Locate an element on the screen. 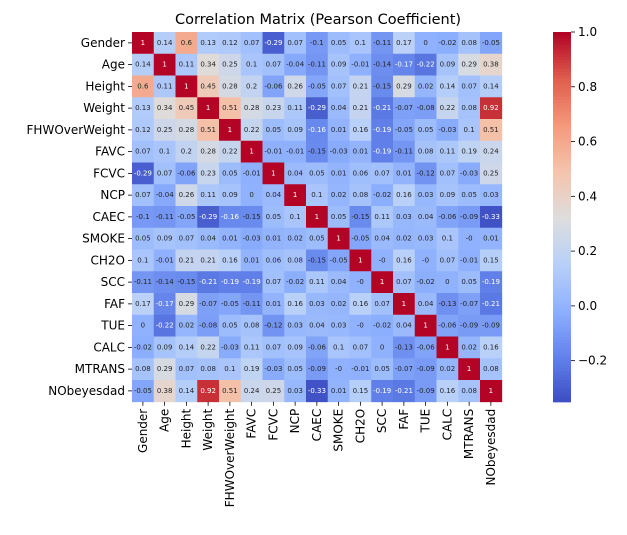  cell-value-label: 0.03 is located at coordinates (426, 195).